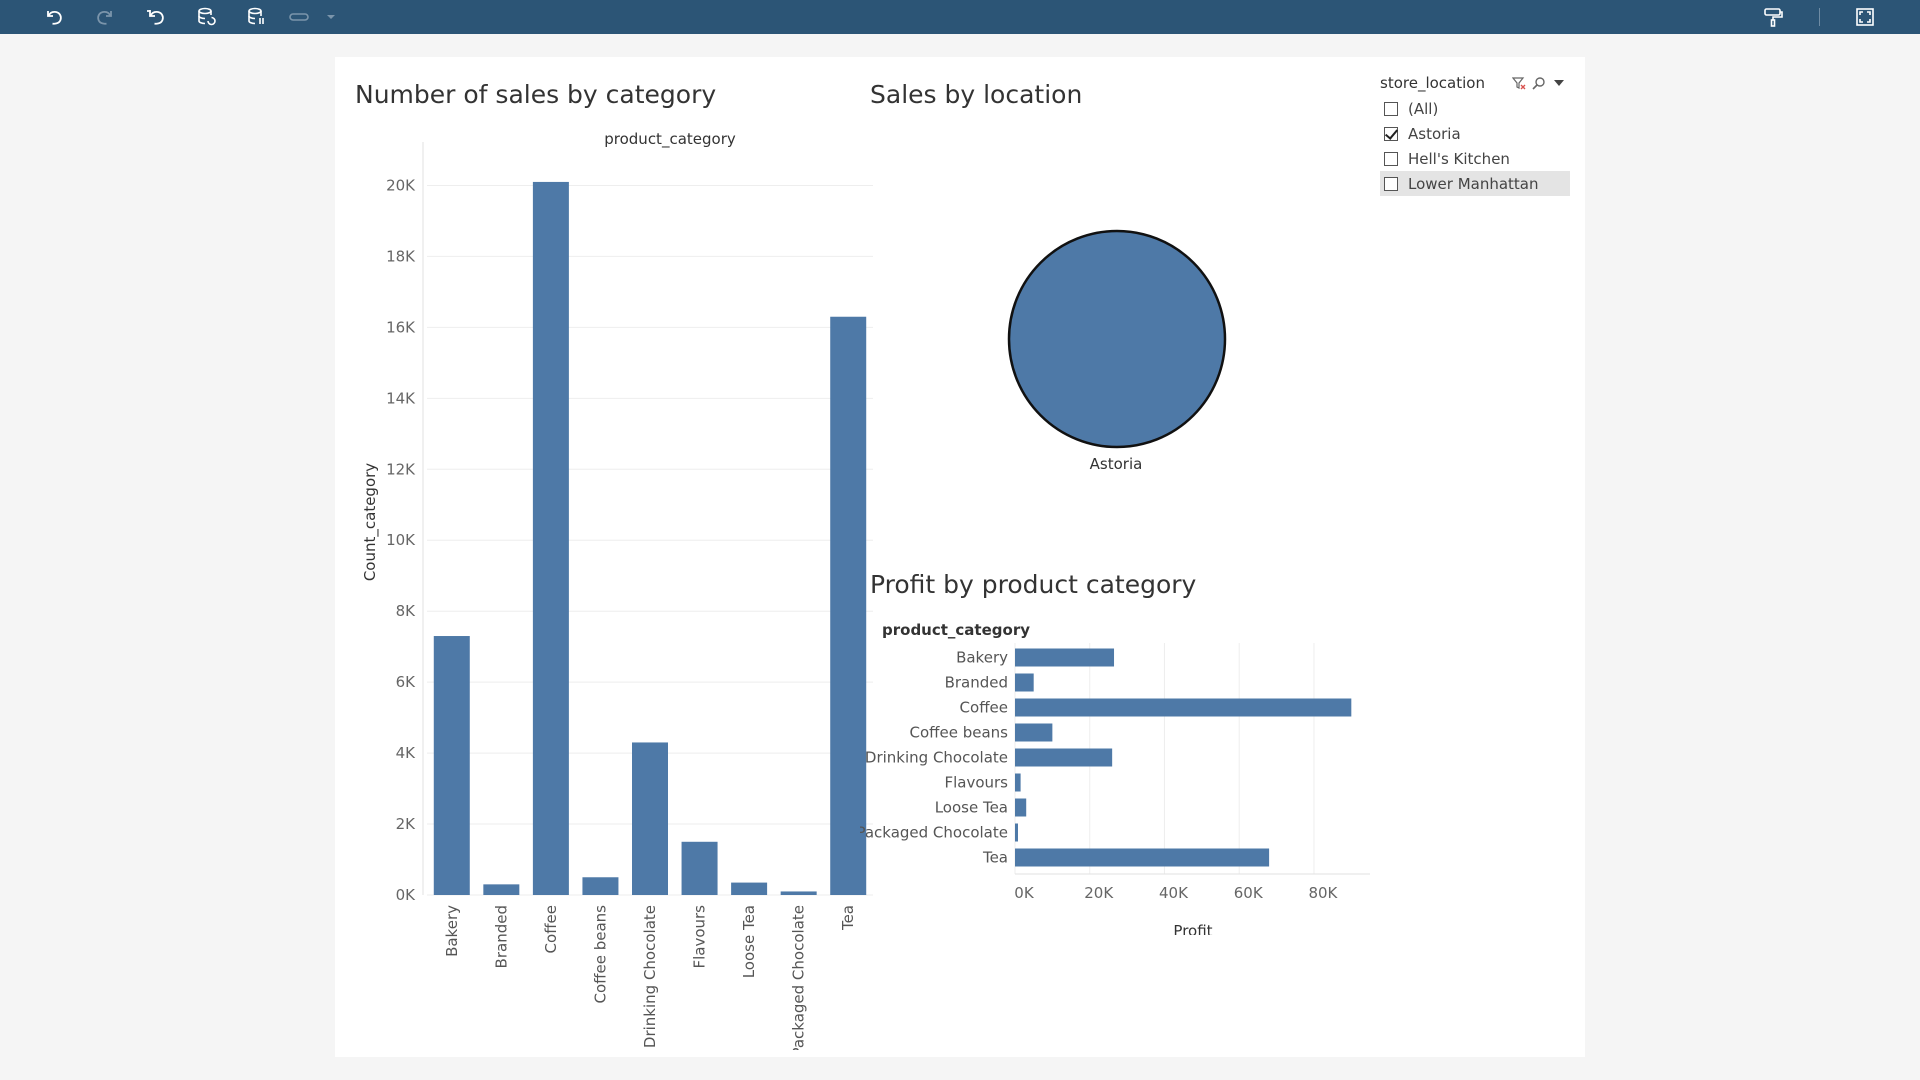 Image resolution: width=1920 pixels, height=1080 pixels. Describe the element at coordinates (956, 630) in the screenshot. I see `category-header: product_category` at that location.